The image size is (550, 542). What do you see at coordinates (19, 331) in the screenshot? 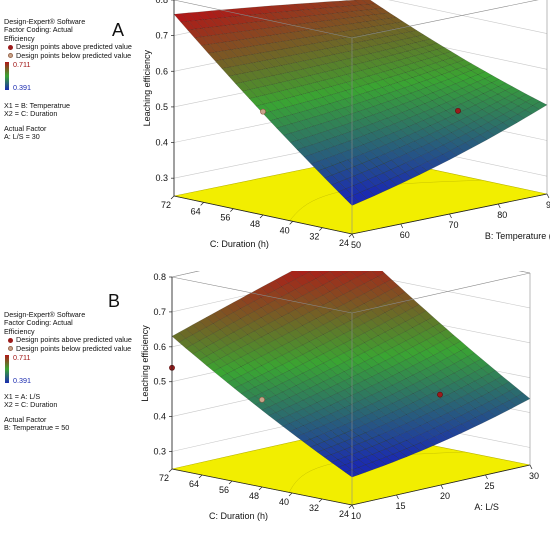
I see `legend-response: Efficiency` at bounding box center [19, 331].